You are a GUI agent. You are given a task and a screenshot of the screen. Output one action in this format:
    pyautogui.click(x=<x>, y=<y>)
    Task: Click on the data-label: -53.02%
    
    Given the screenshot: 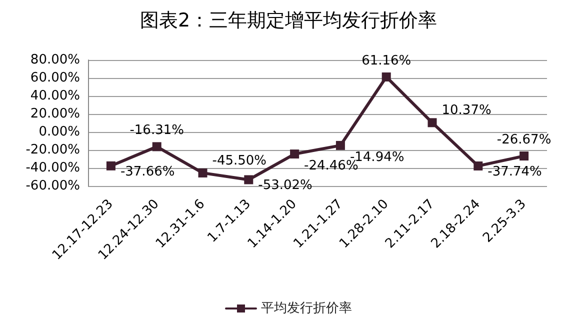 What is the action you would take?
    pyautogui.click(x=285, y=186)
    